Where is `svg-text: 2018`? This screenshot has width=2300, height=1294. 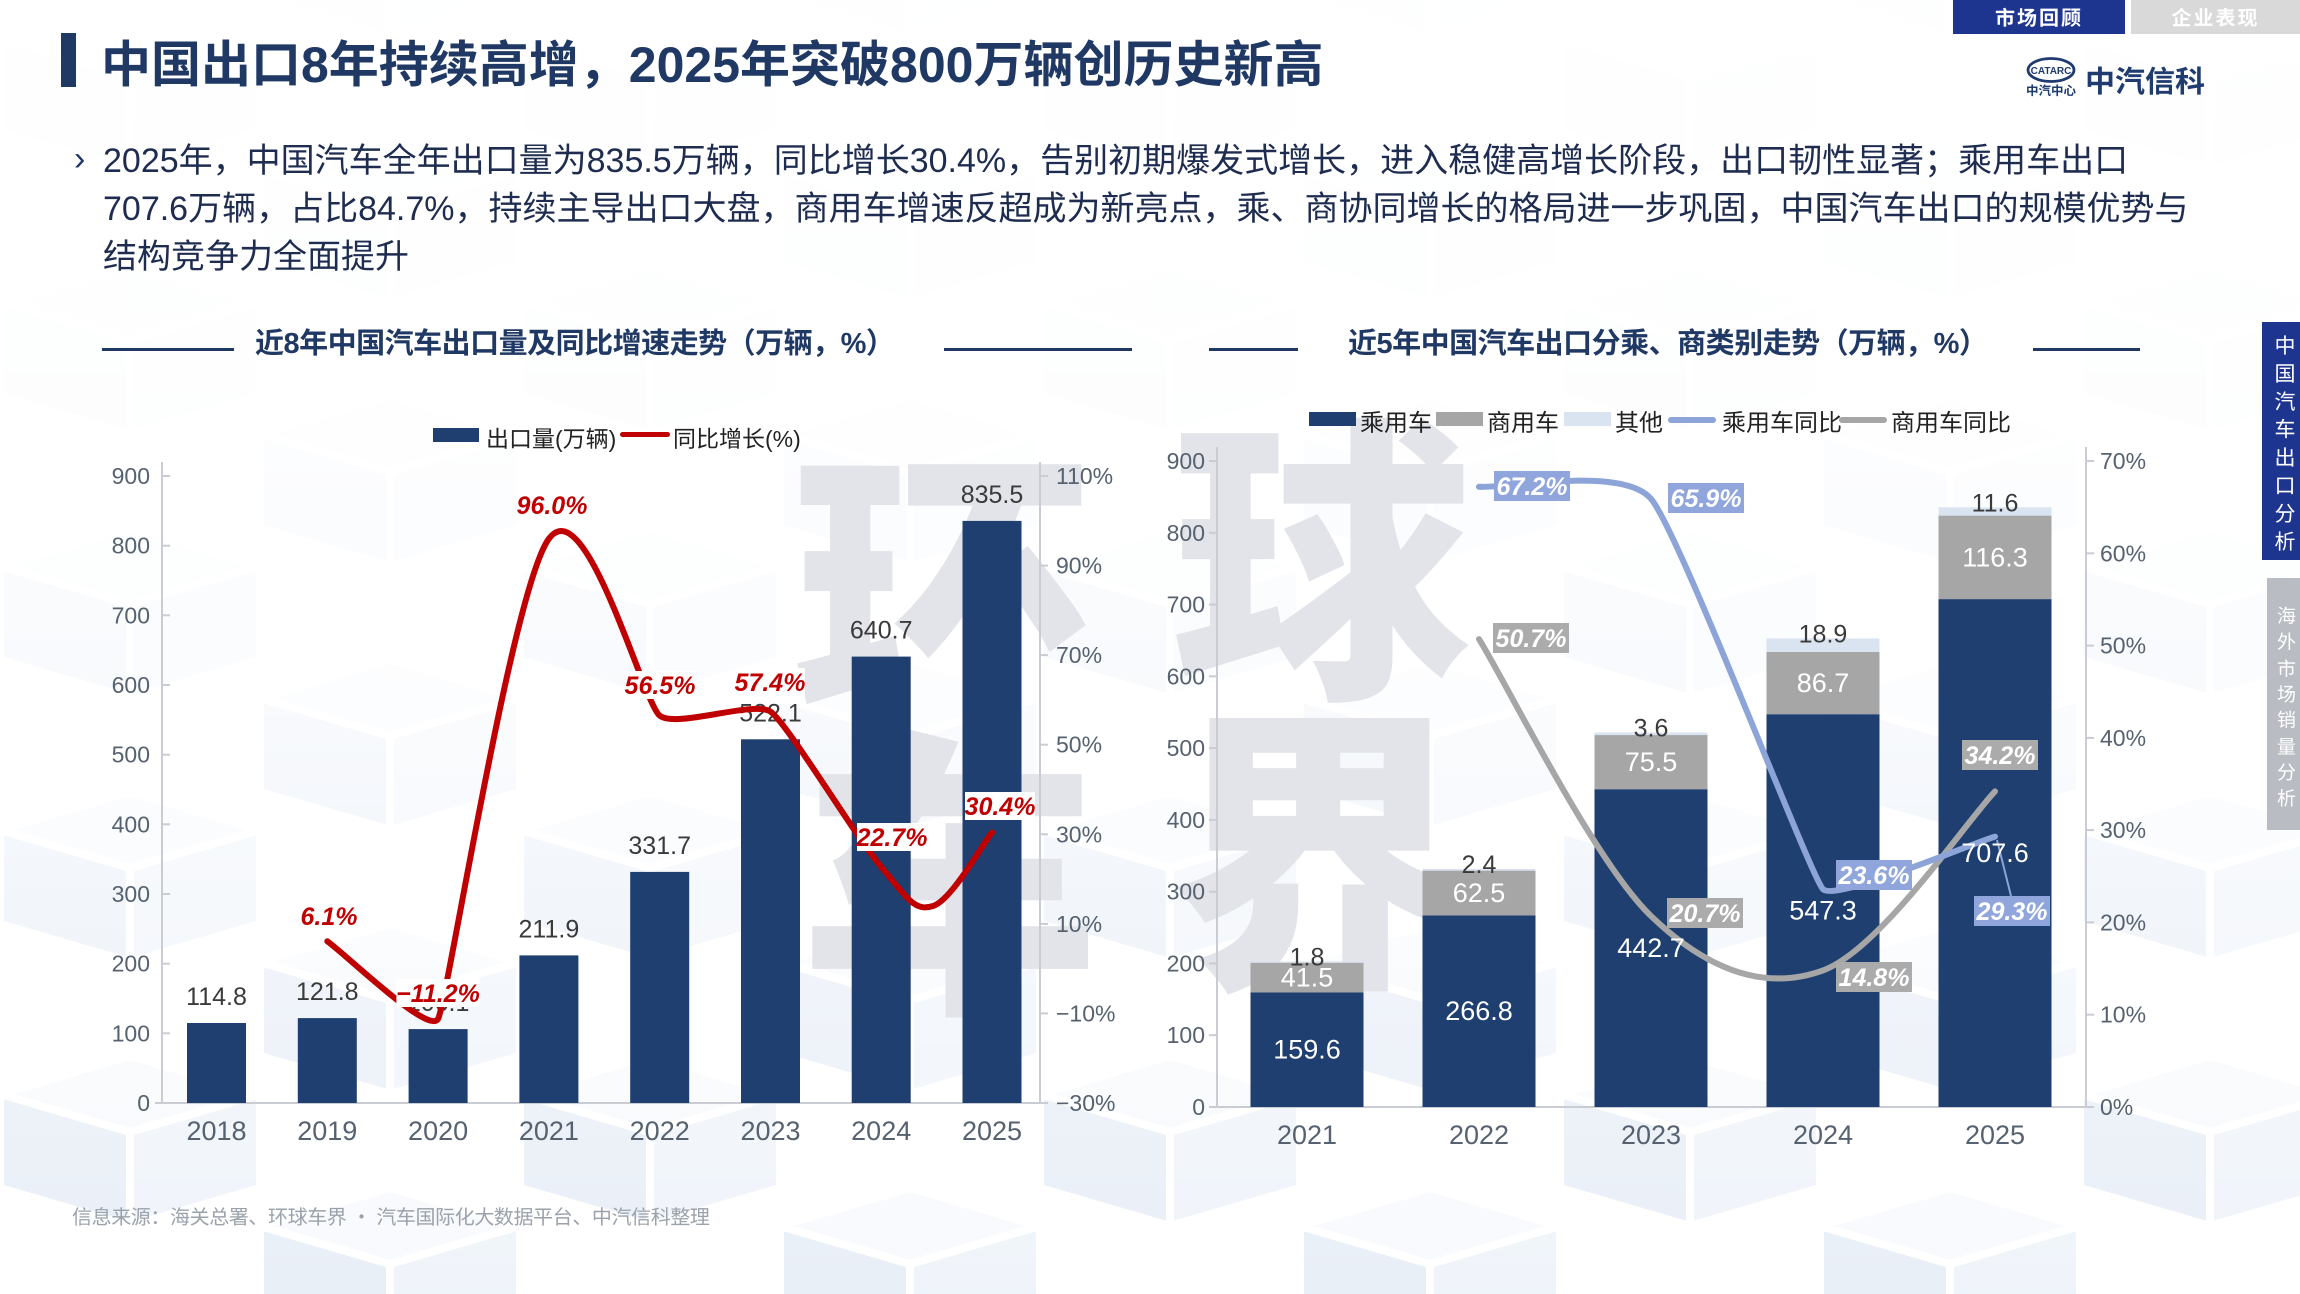
svg-text: 2018 is located at coordinates (216, 1131).